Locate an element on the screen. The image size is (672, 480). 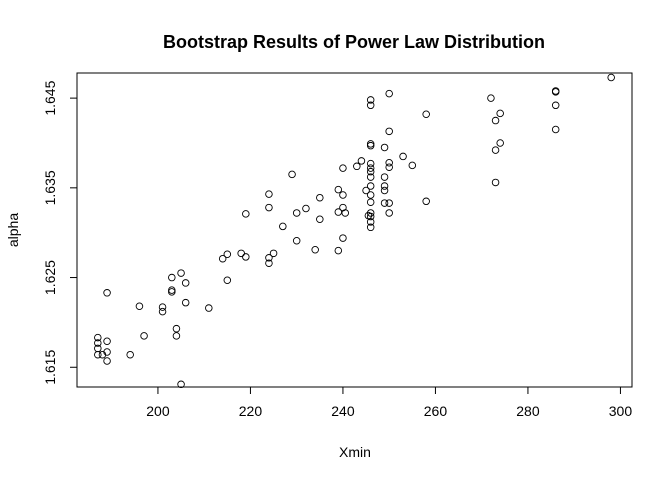
y-tick-label: 1.635 is located at coordinates (50, 187).